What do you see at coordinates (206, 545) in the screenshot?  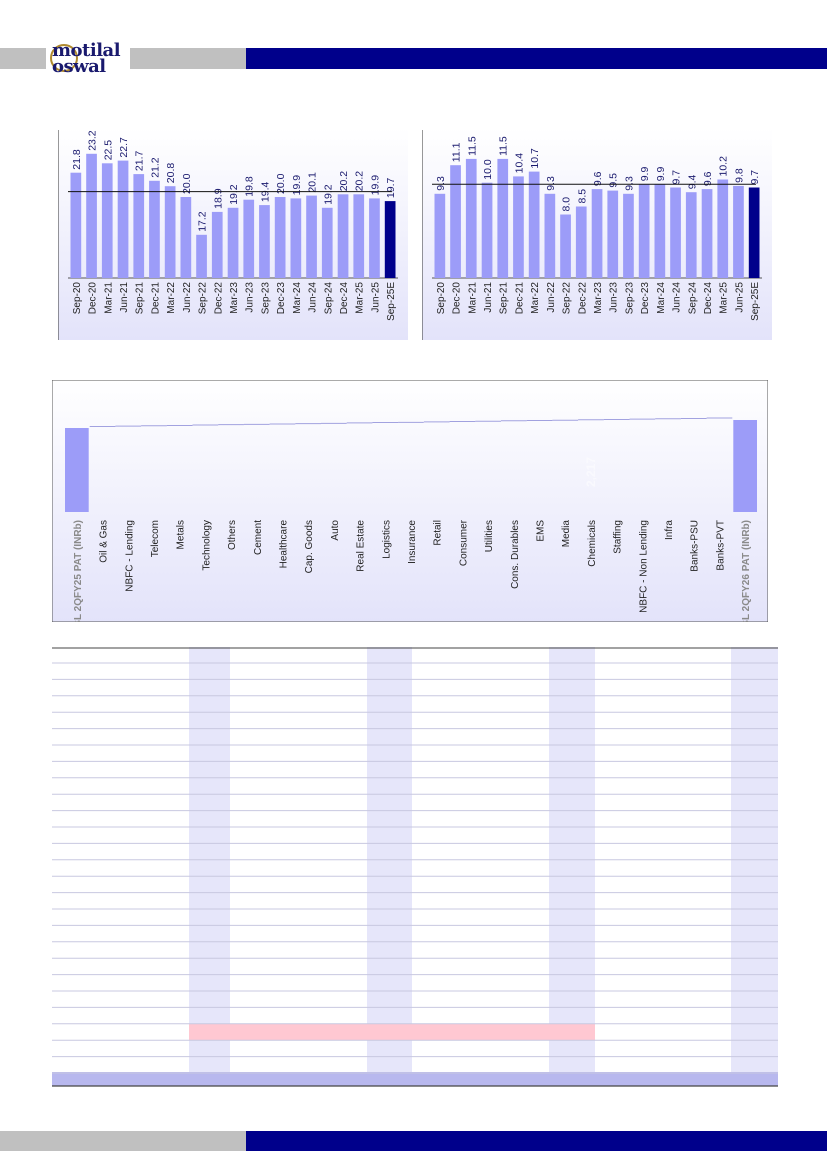 I see `waterfall-tick-label: Technology` at bounding box center [206, 545].